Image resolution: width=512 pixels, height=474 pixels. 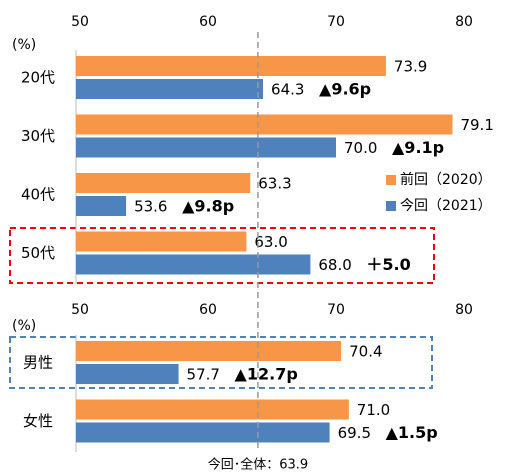 What do you see at coordinates (38, 421) in the screenshot?
I see `category-label: 女性` at bounding box center [38, 421].